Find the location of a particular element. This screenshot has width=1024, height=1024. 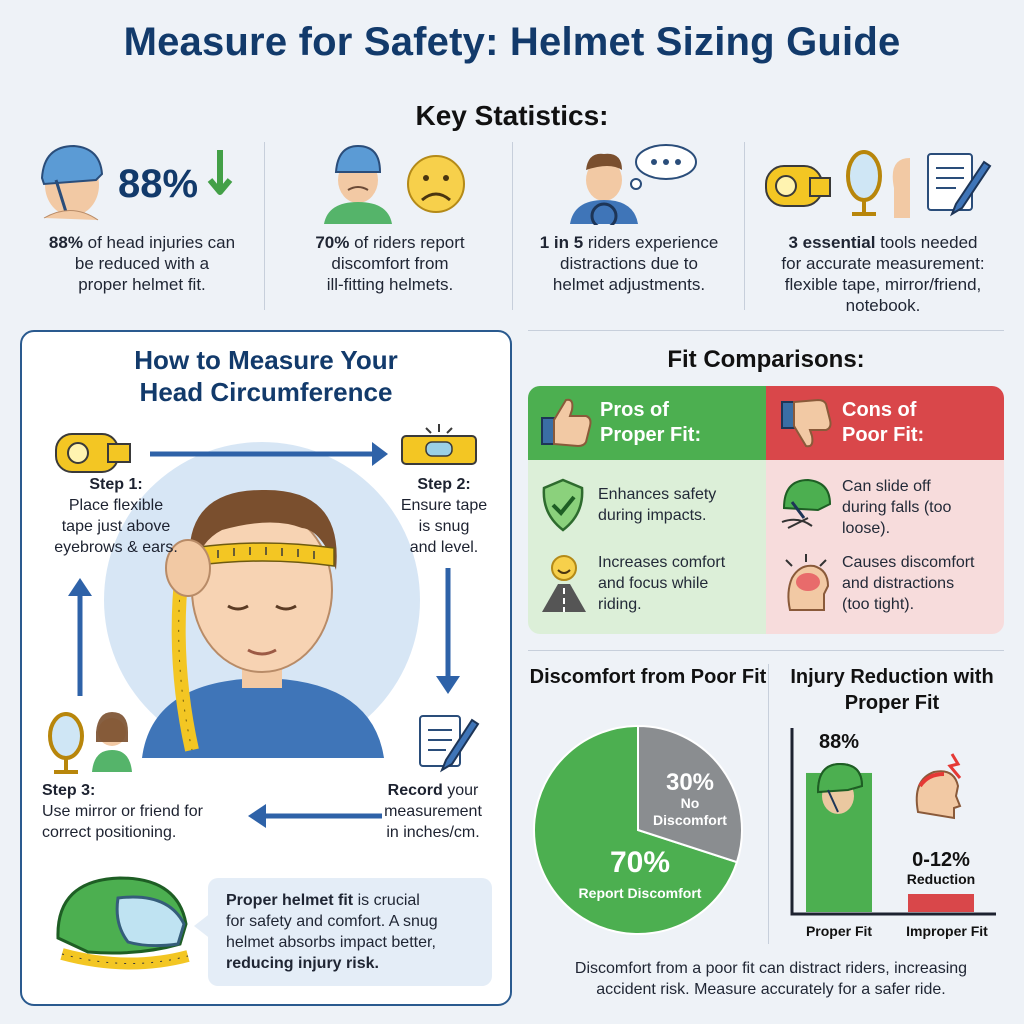

pie-value-report-discomfort: 70% is located at coordinates (640, 862).